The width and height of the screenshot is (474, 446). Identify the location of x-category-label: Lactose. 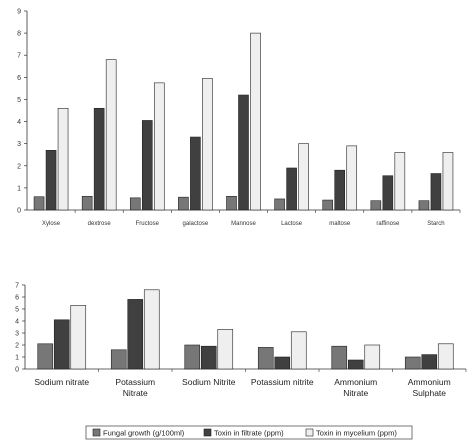
(292, 224).